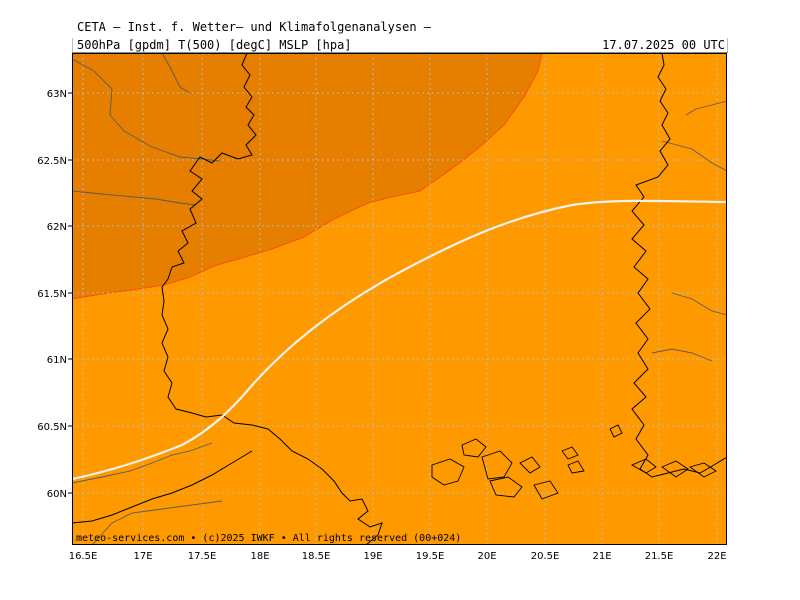 The height and width of the screenshot is (600, 800). Describe the element at coordinates (57, 94) in the screenshot. I see `lat-tick-label: 63N` at that location.